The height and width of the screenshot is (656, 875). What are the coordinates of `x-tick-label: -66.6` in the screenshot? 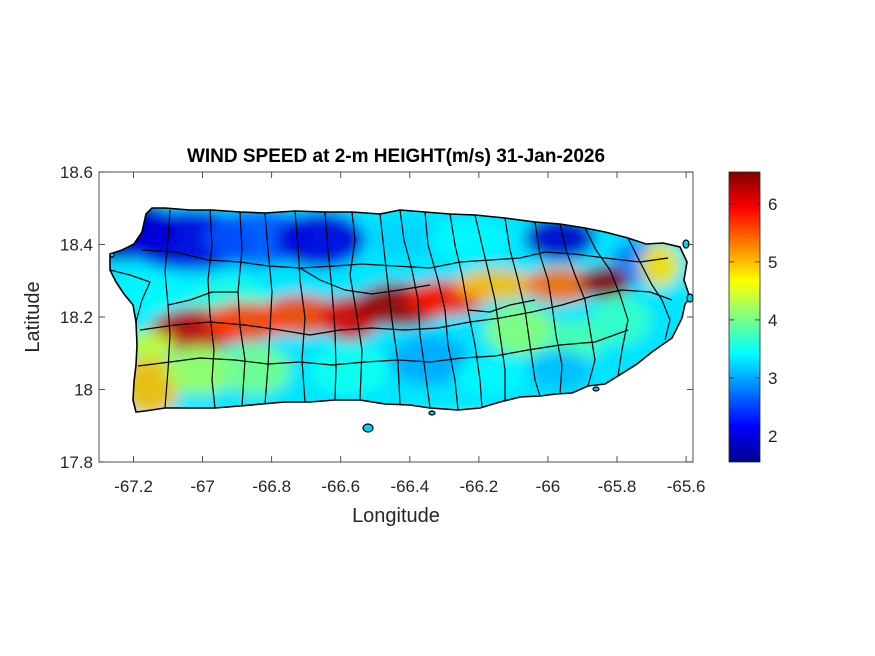 It's located at (340, 486).